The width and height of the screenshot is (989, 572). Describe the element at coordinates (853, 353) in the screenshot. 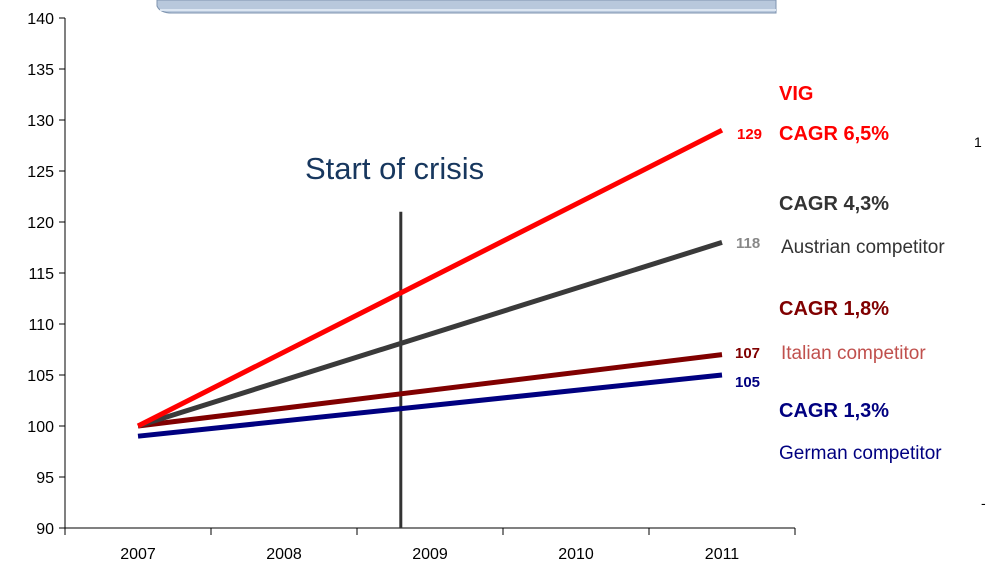

I see `series-name-italian: Italian competitor` at that location.